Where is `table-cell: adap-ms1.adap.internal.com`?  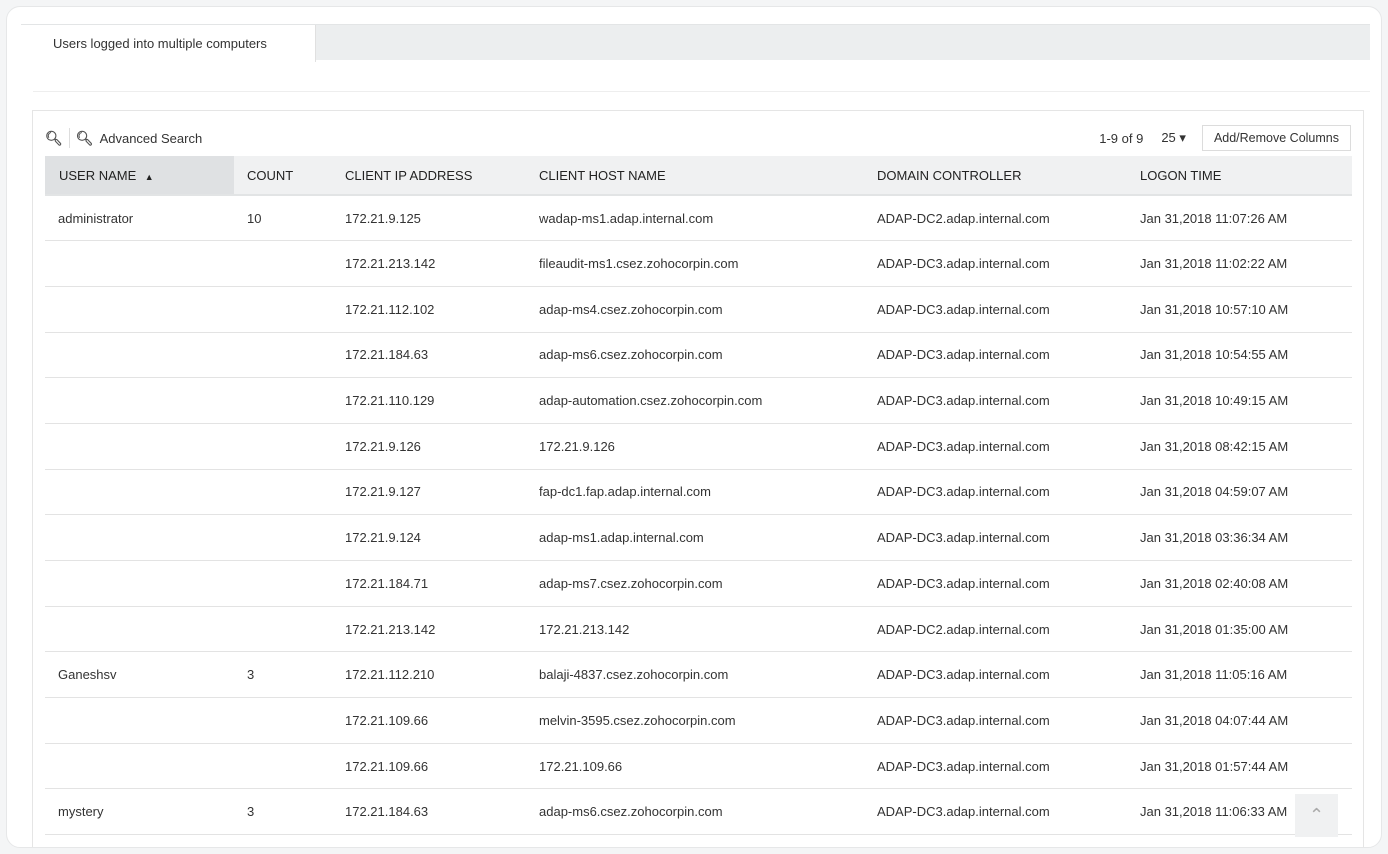
table-cell: adap-ms1.adap.internal.com is located at coordinates (695, 537).